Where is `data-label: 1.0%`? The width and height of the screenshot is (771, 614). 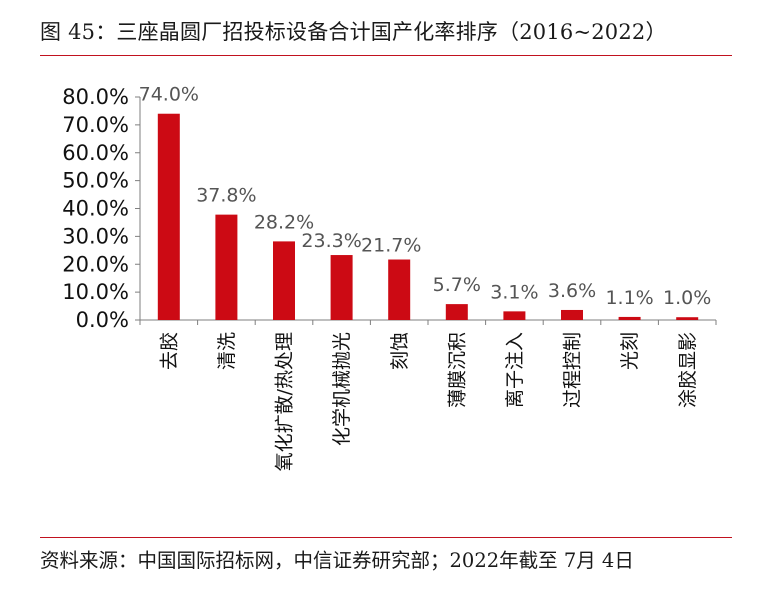
data-label: 1.0% is located at coordinates (687, 298).